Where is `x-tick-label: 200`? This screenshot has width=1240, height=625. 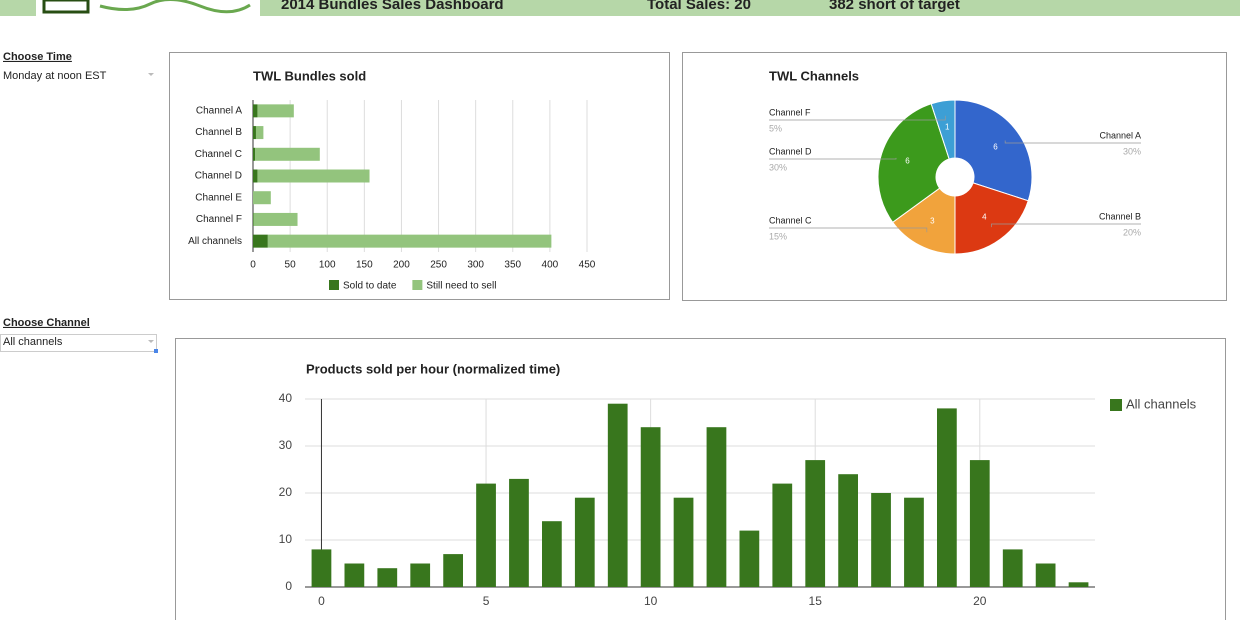
x-tick-label: 200 is located at coordinates (401, 265).